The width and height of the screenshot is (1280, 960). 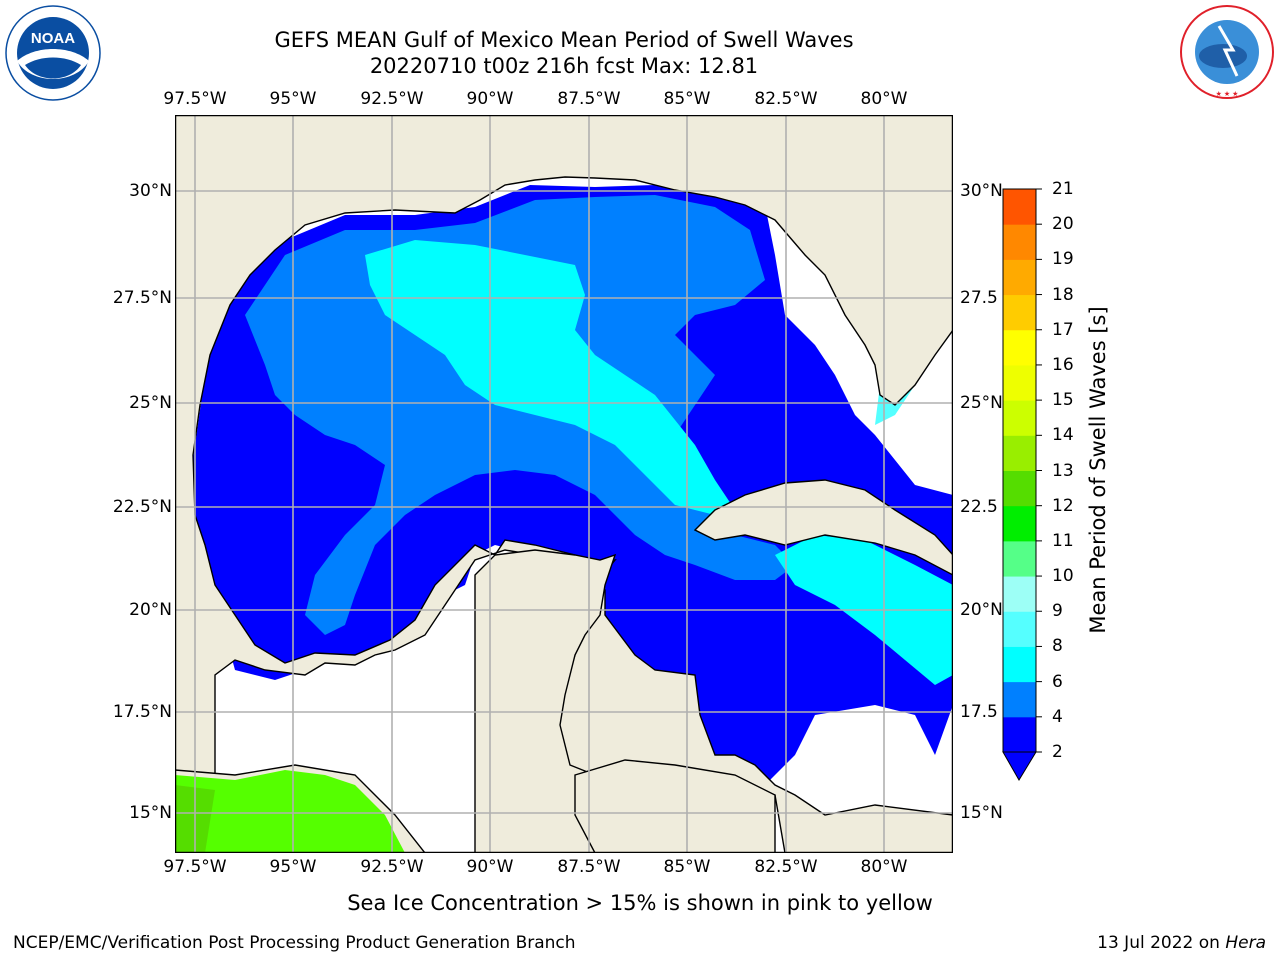 I want to click on lat-label: 22.5, so click(x=979, y=507).